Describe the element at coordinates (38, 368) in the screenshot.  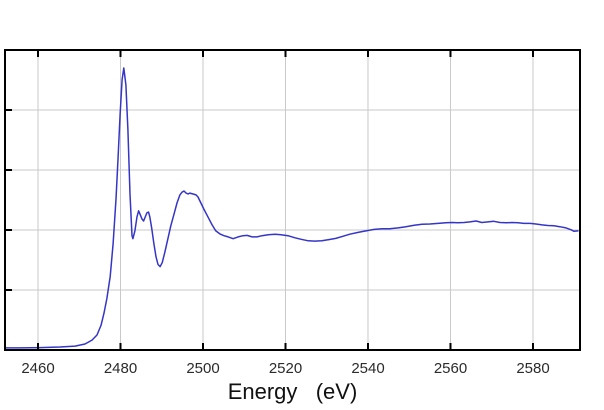
I see `x-tick-label: 2460` at that location.